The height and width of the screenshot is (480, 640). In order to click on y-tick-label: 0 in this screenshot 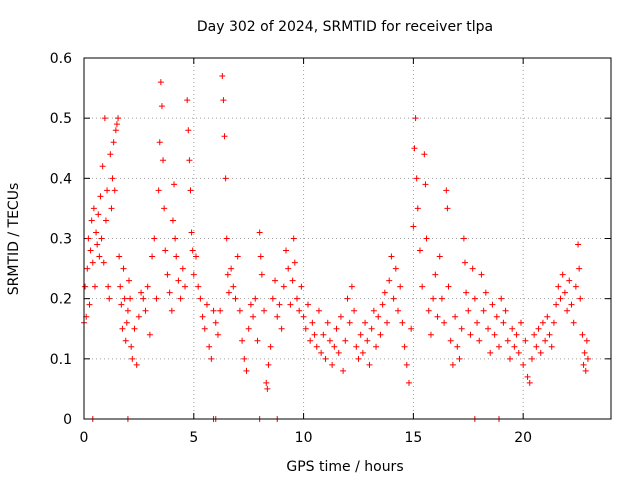, I will do `click(67, 420)`.